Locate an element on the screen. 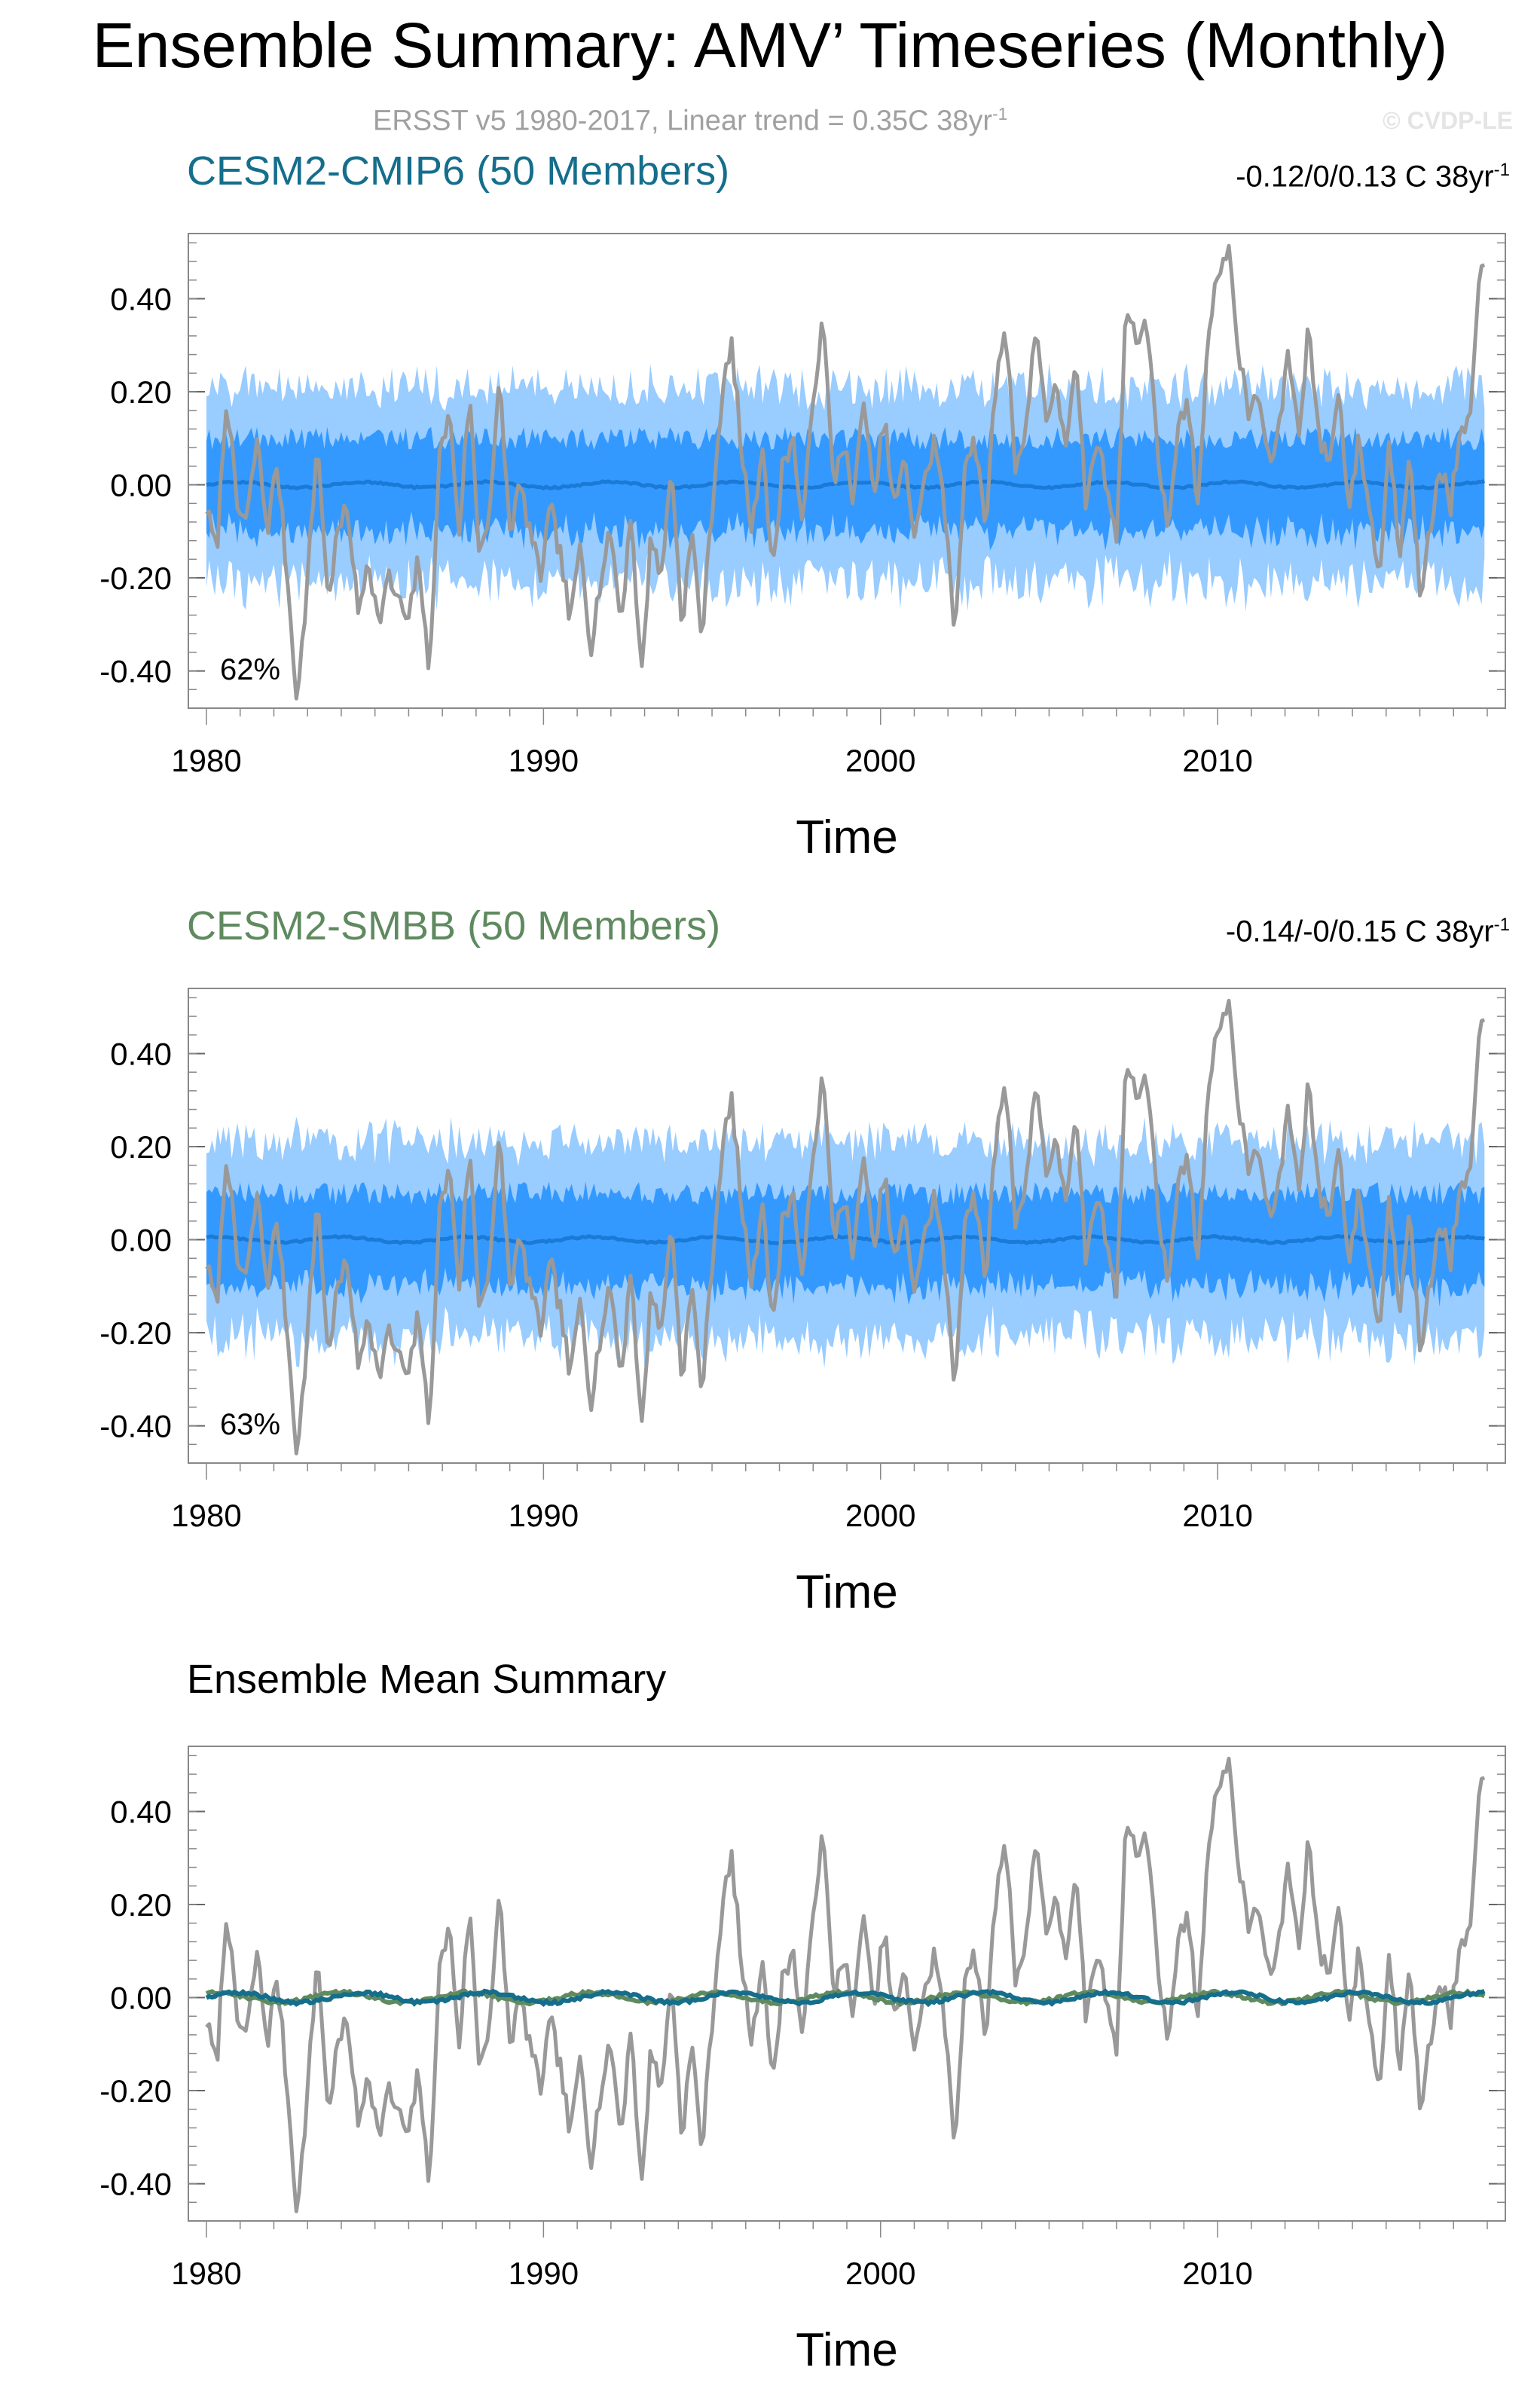 This screenshot has width=1540, height=2401. panel2-trend-sup: -1 is located at coordinates (1501, 925).